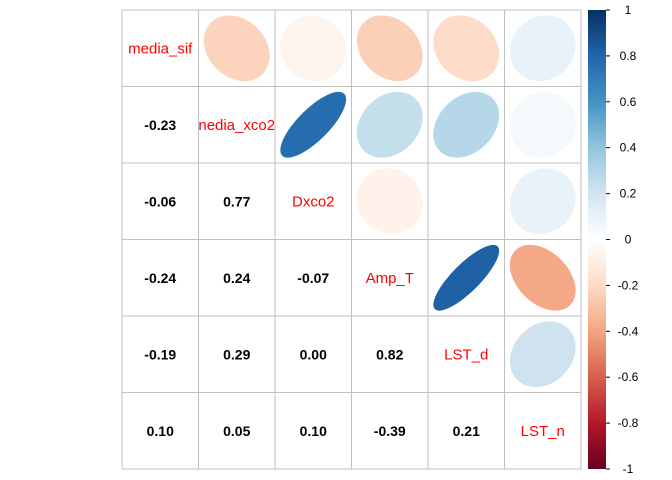 This screenshot has width=672, height=480. I want to click on correlation-value: 0.24, so click(236, 278).